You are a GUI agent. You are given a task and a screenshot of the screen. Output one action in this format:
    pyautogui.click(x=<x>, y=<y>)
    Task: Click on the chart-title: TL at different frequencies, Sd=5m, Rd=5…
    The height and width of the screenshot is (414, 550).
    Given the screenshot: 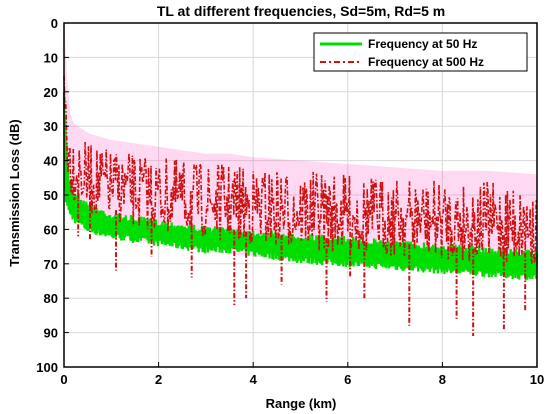 What is the action you would take?
    pyautogui.click(x=301, y=11)
    